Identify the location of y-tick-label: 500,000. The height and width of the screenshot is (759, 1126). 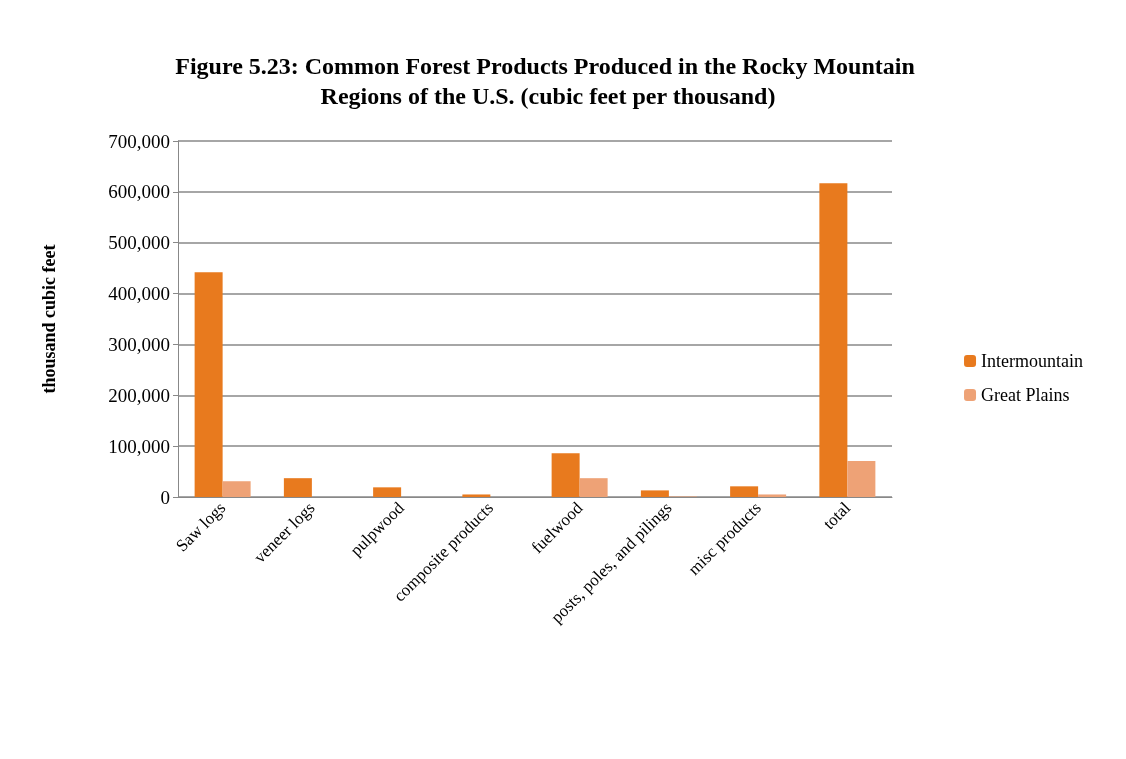
(139, 243).